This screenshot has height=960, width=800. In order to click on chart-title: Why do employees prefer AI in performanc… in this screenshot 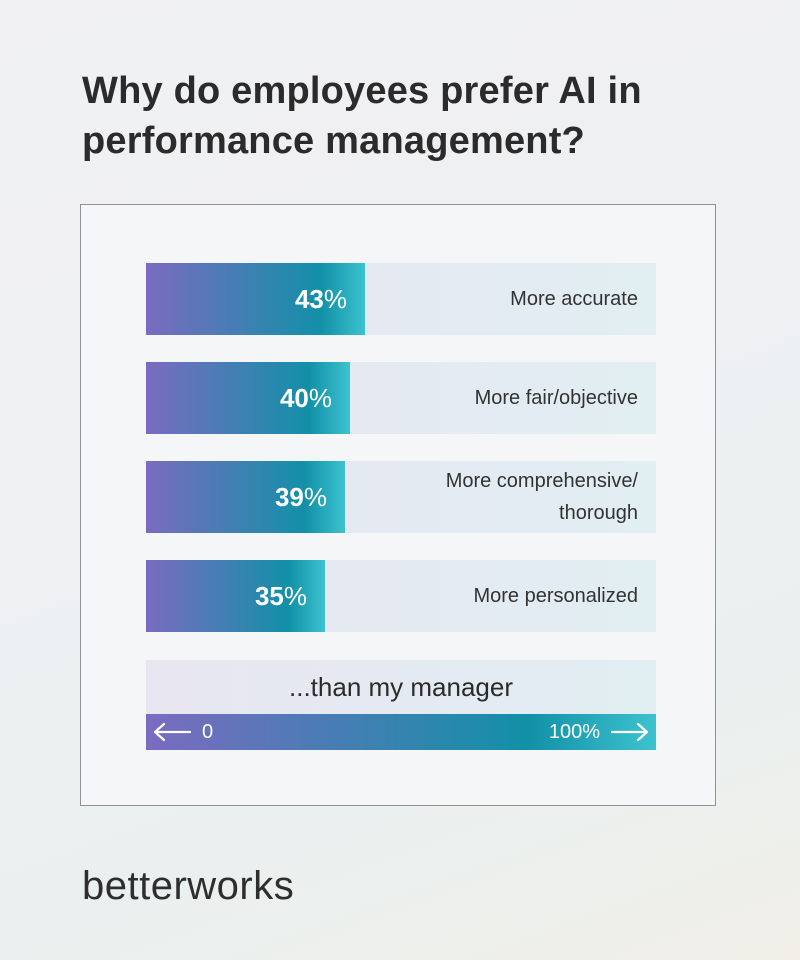, I will do `click(412, 116)`.